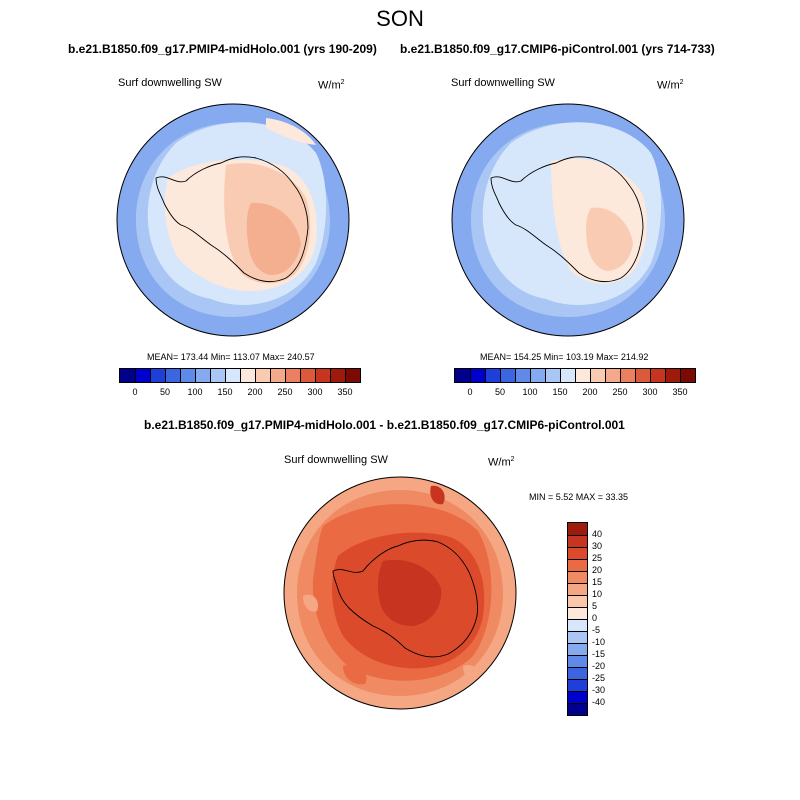 The image size is (800, 800). What do you see at coordinates (579, 497) in the screenshot?
I see `diff-stats: MIN = 5.52 MAX = 33.35` at bounding box center [579, 497].